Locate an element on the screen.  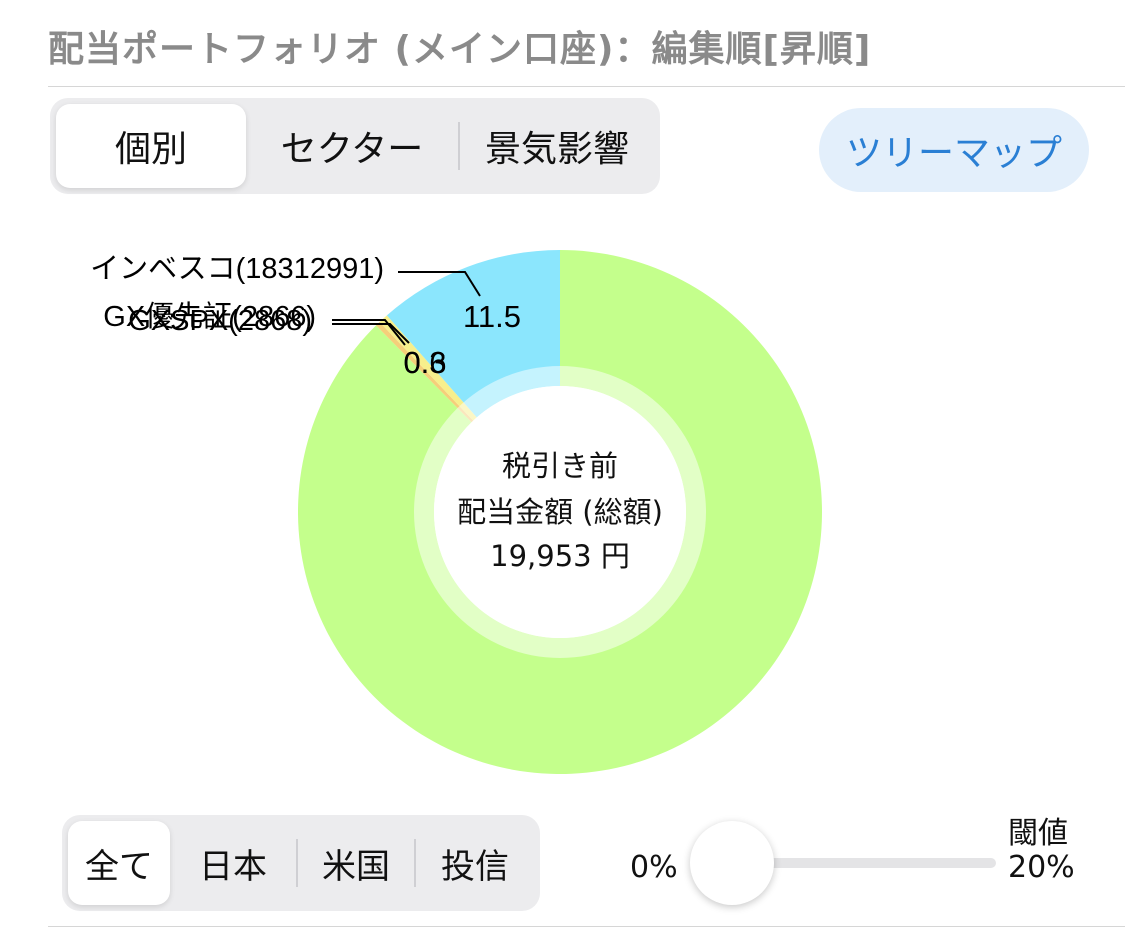
center-label-line2: 配当金額 (総額) is located at coordinates (560, 512).